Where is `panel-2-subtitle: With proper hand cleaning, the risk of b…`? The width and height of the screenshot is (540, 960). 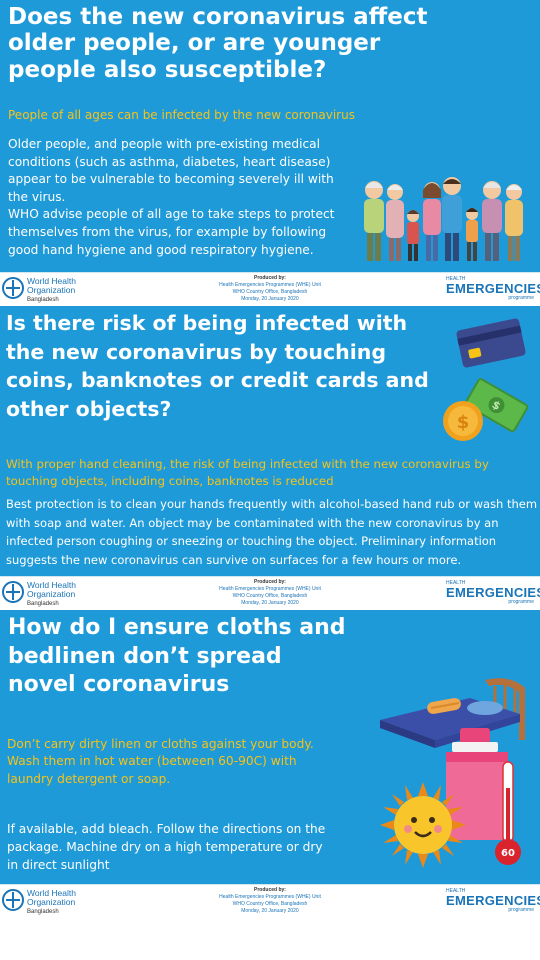 panel-2-subtitle: With proper hand cleaning, the risk of b… is located at coordinates (247, 472).